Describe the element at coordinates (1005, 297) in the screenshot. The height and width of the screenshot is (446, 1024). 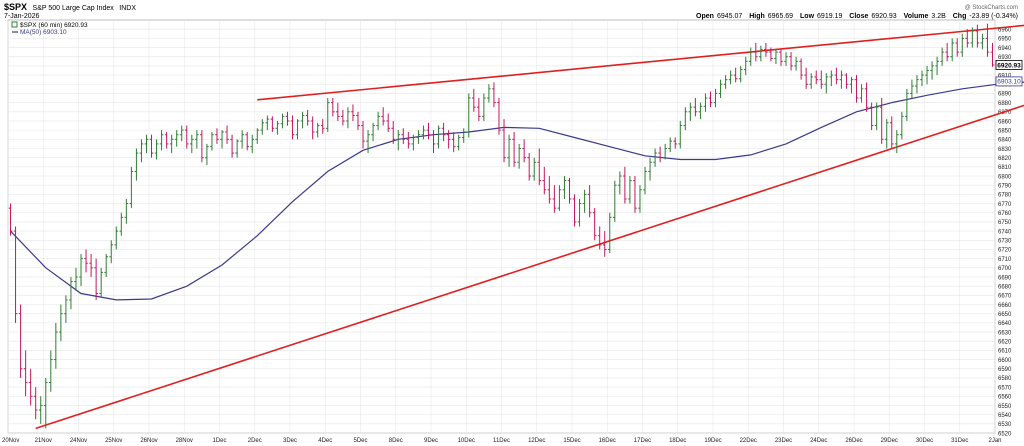
I see `y-tick-label: 6670` at that location.